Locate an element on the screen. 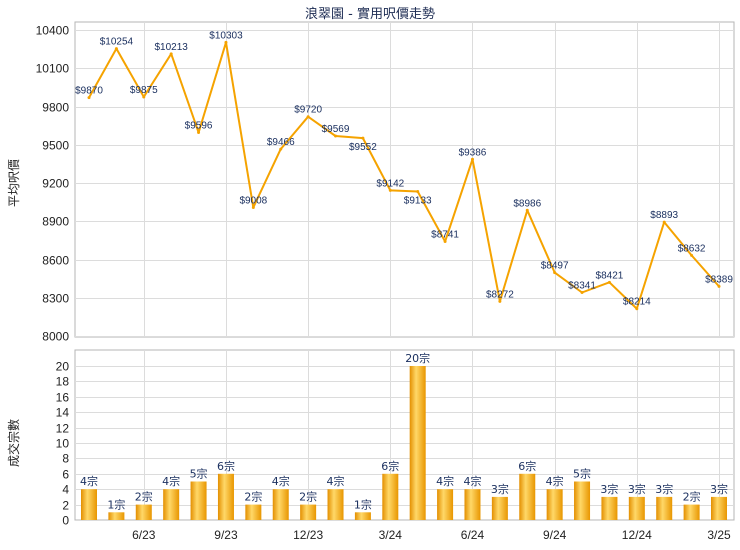  count-bar-label: 1宗 is located at coordinates (363, 504).